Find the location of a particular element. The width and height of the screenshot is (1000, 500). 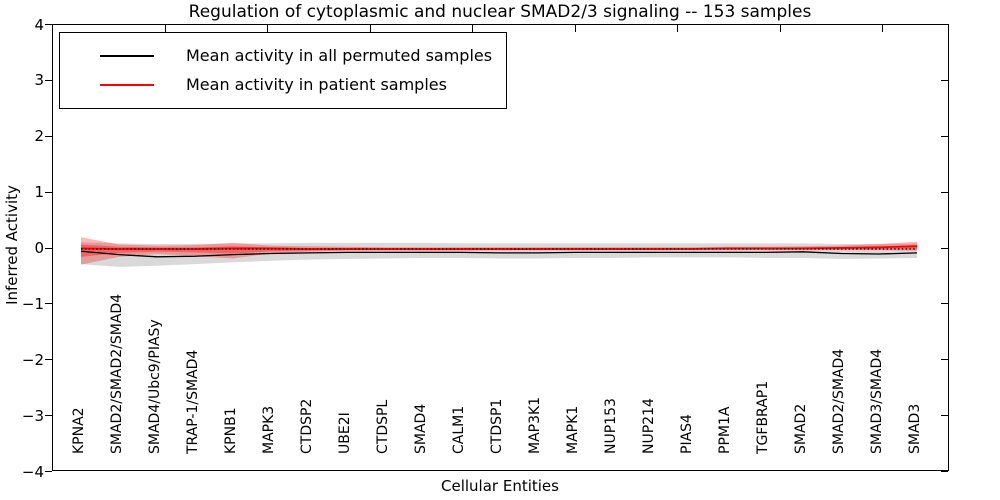

x-category-label: SMAD2 is located at coordinates (801, 428).